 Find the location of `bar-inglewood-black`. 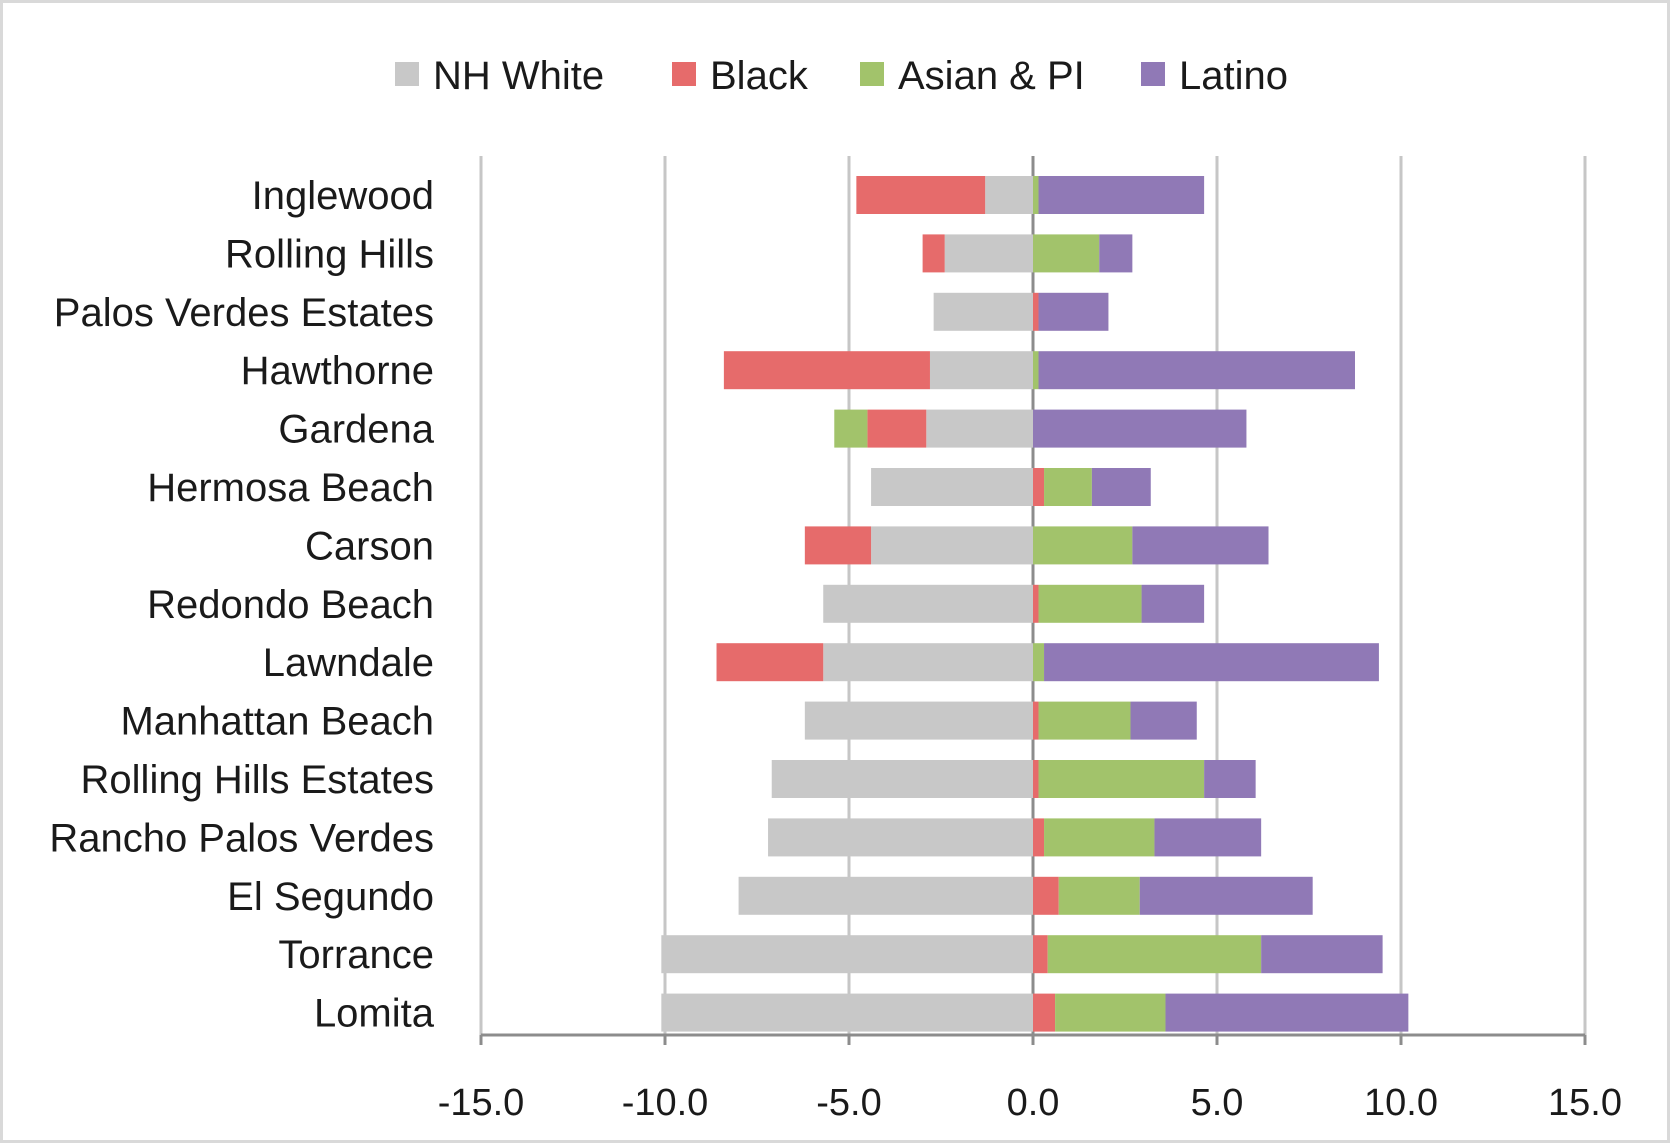

bar-inglewood-black is located at coordinates (921, 195).